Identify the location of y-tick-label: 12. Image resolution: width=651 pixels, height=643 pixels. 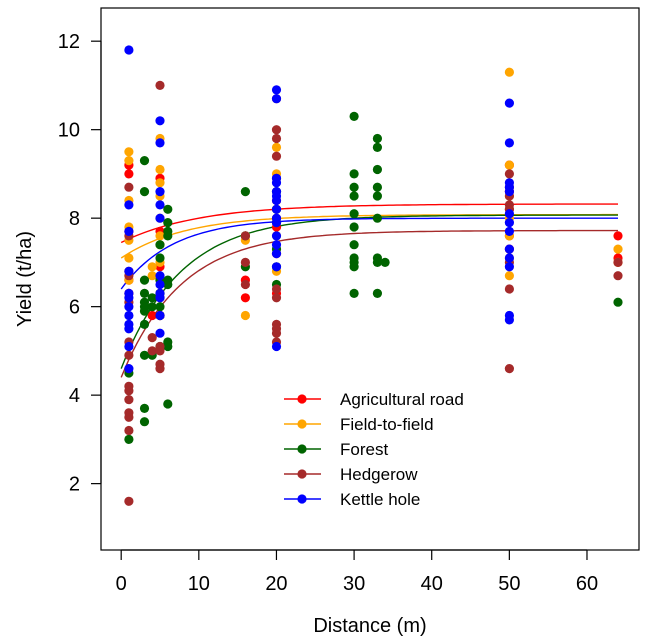
(69, 42).